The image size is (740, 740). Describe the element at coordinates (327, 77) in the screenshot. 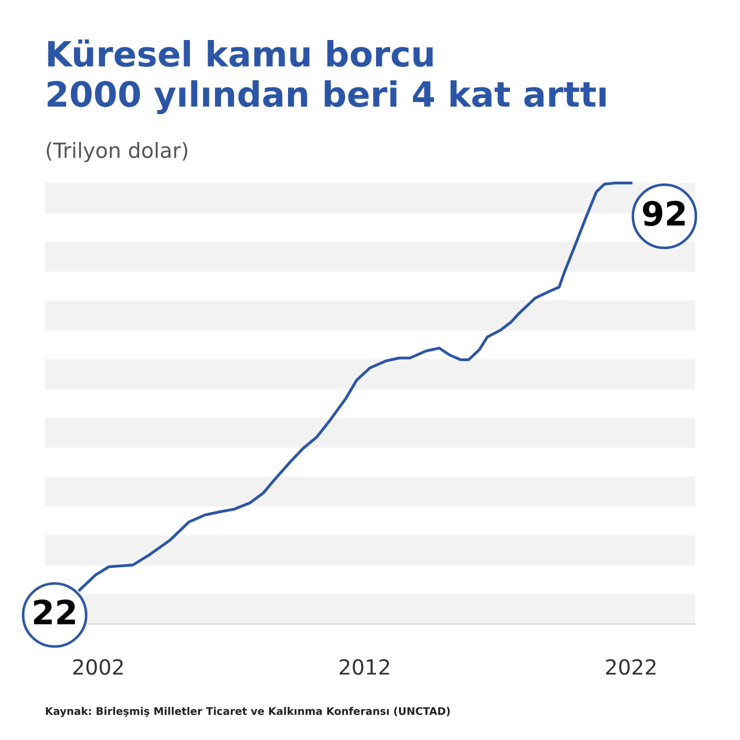

I see `chart-title: Küresel kamu borcu 2000 yılından beri 4 kat arttı` at that location.